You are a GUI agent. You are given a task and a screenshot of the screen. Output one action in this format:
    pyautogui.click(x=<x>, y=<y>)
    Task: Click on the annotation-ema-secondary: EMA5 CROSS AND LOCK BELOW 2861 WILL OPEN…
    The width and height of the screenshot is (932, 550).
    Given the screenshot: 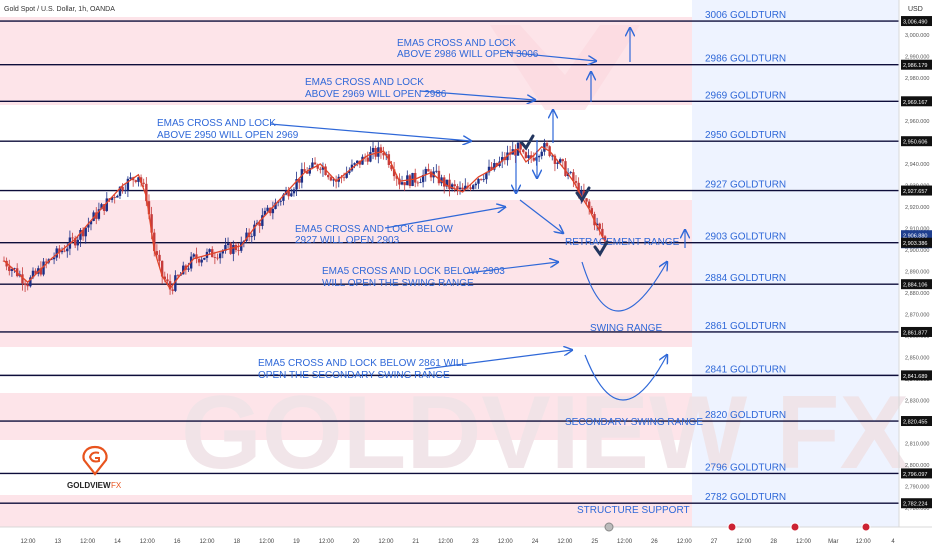 What is the action you would take?
    pyautogui.click(x=362, y=369)
    